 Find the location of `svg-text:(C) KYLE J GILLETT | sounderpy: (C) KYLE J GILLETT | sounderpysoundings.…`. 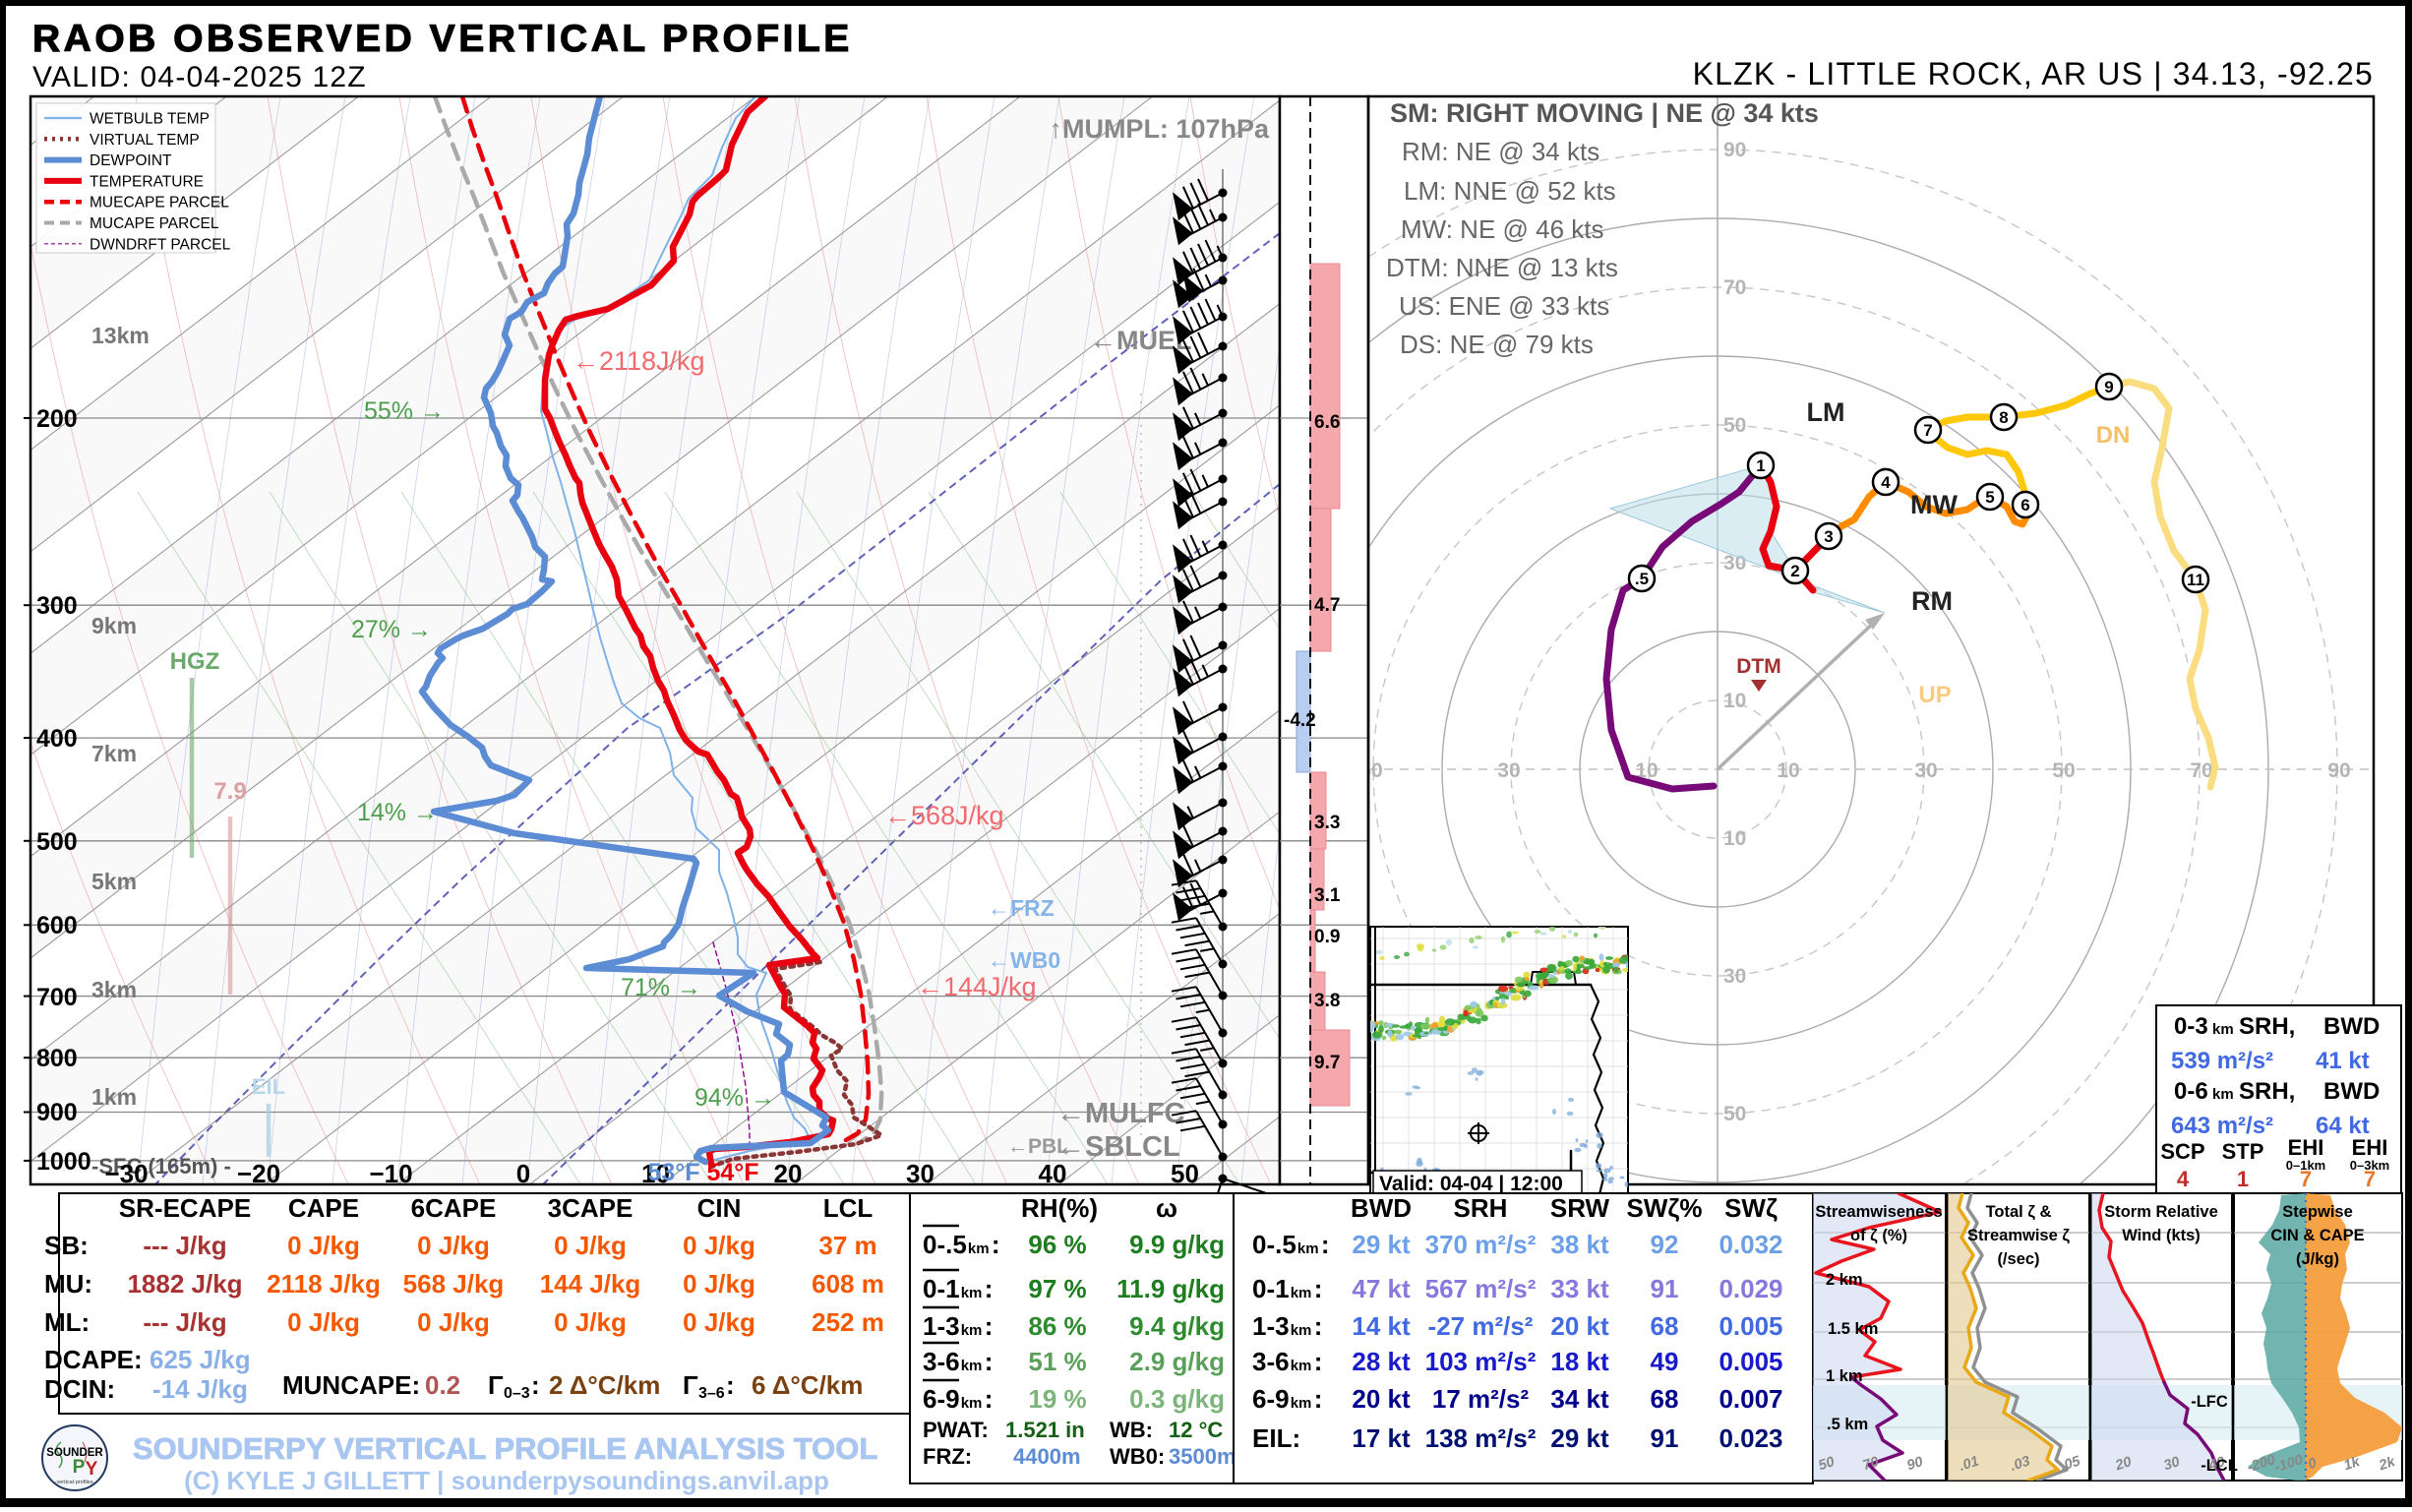

svg-text:(C) KYLE J GILLETT | sounderpy: (C) KYLE J GILLETT | sounderpysoundings.… is located at coordinates (506, 1481).